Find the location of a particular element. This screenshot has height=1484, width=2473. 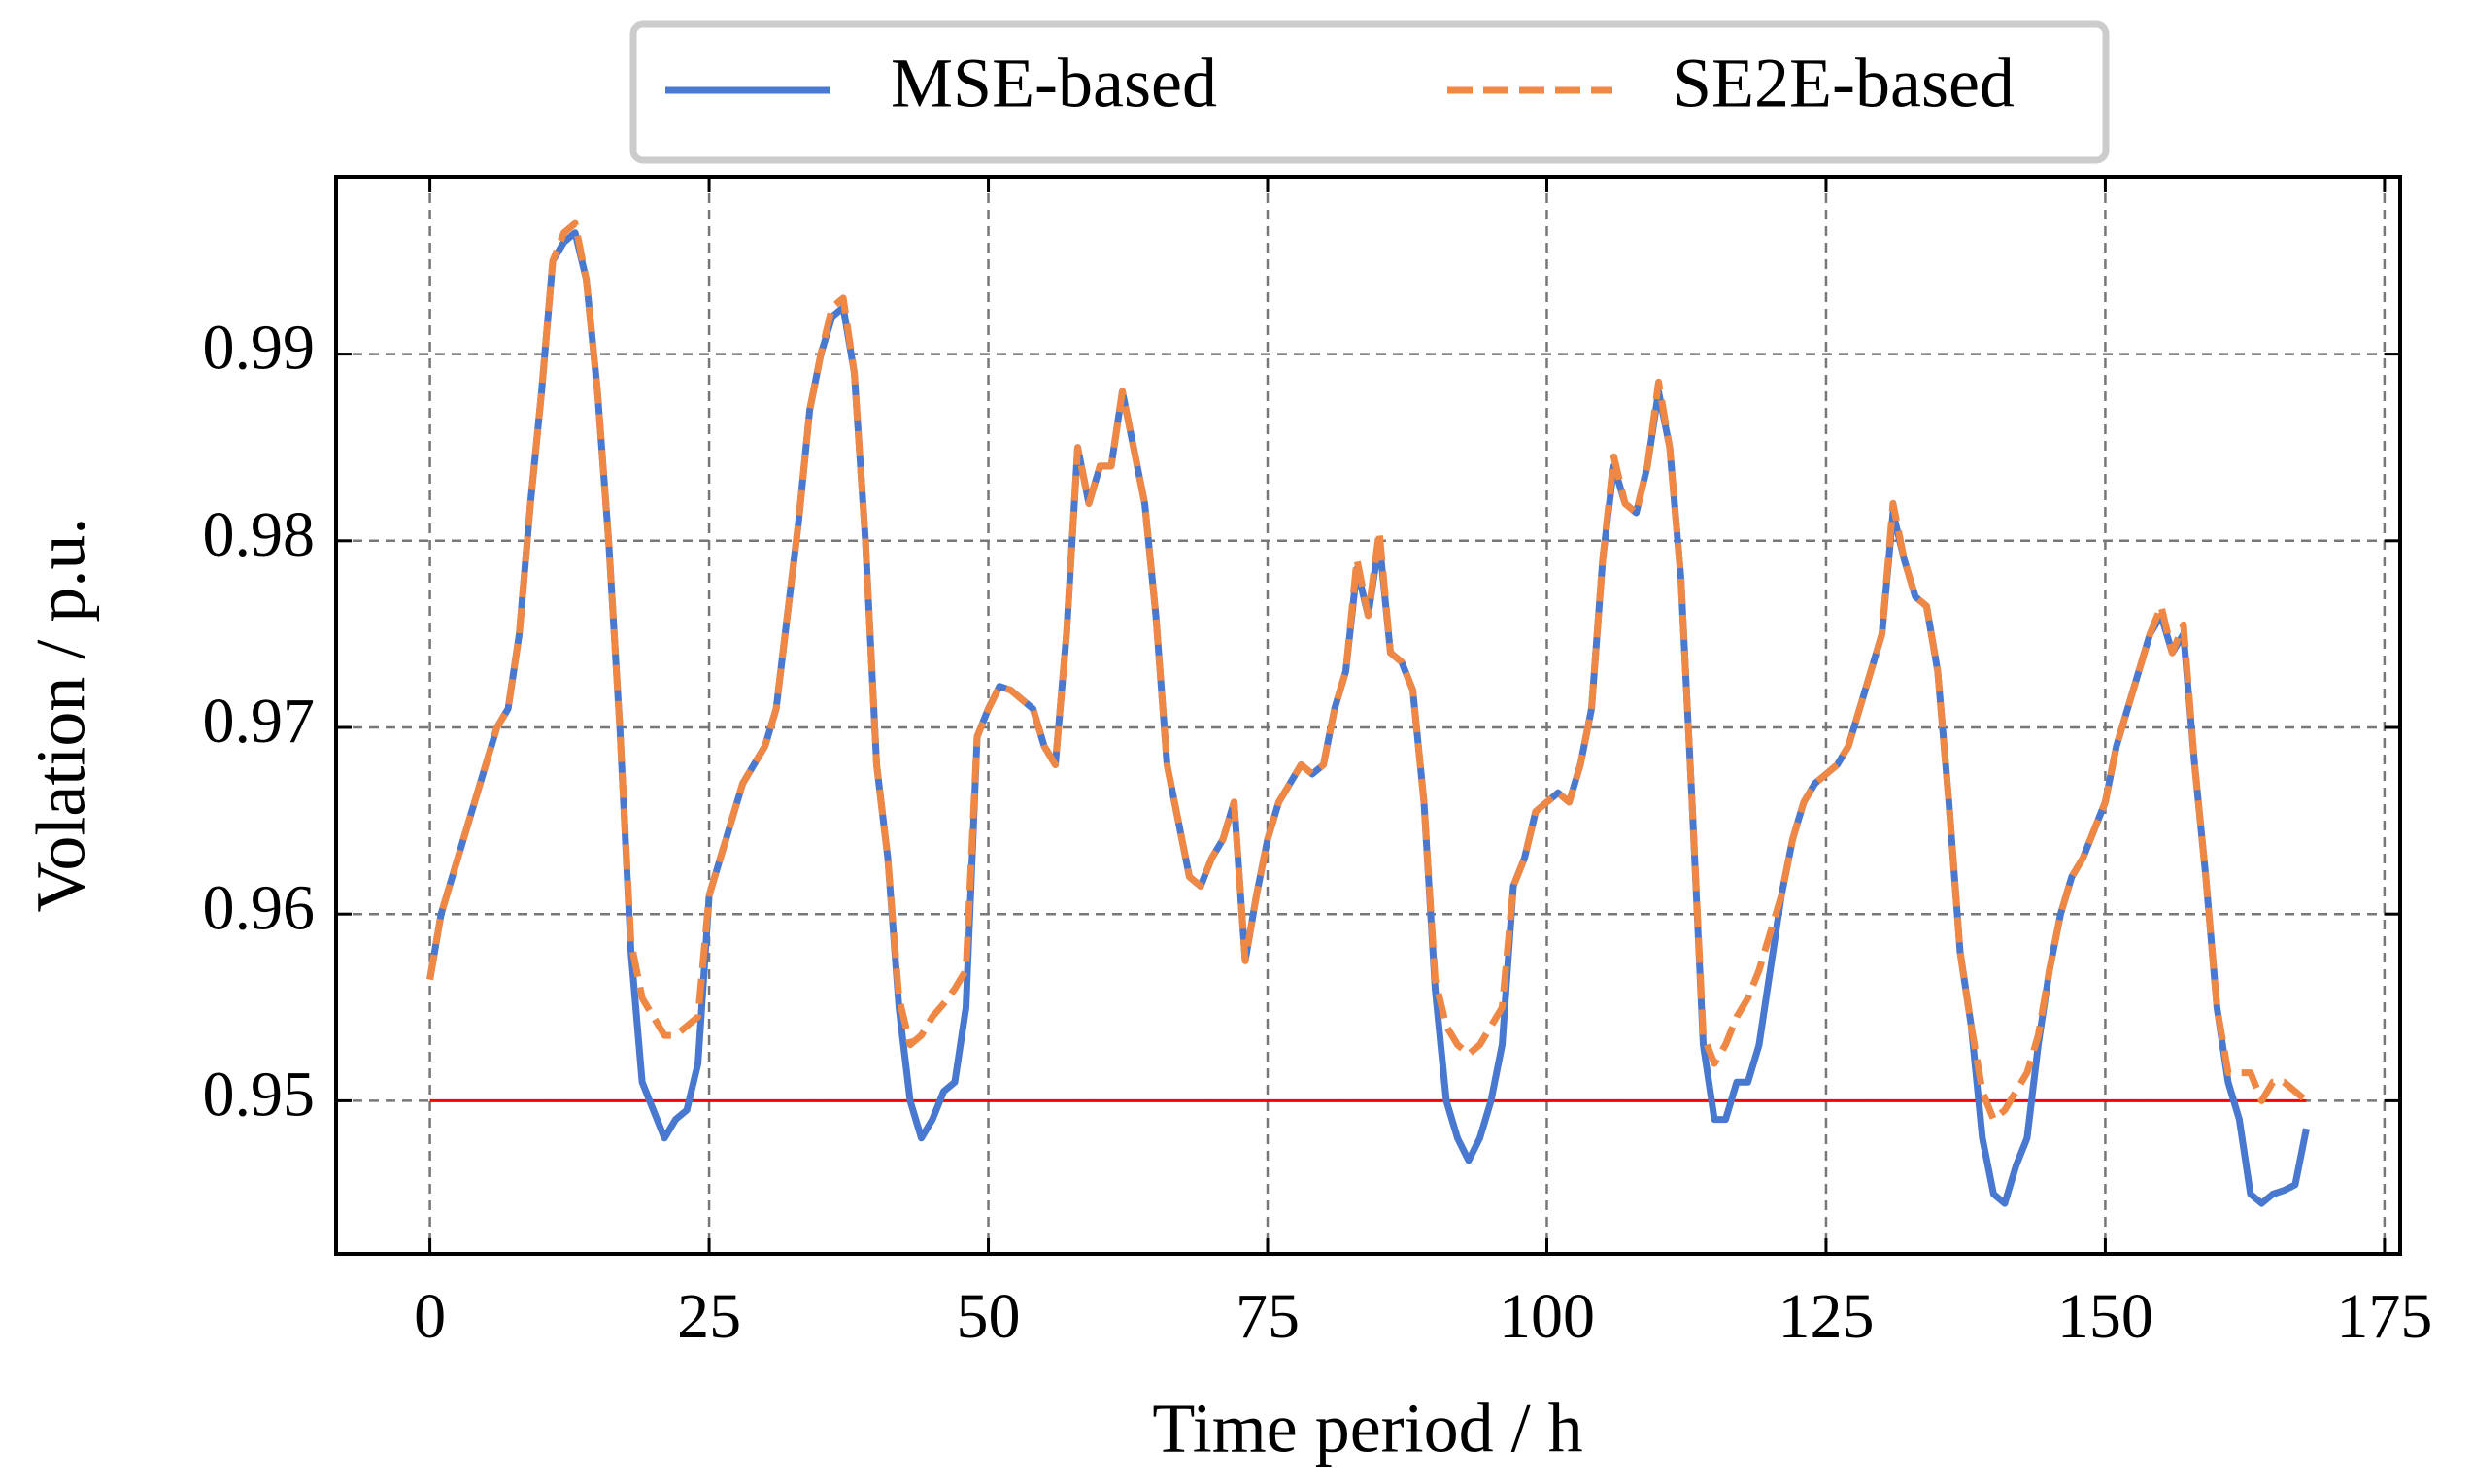

y-tick-label: 0.98 is located at coordinates (259, 534).